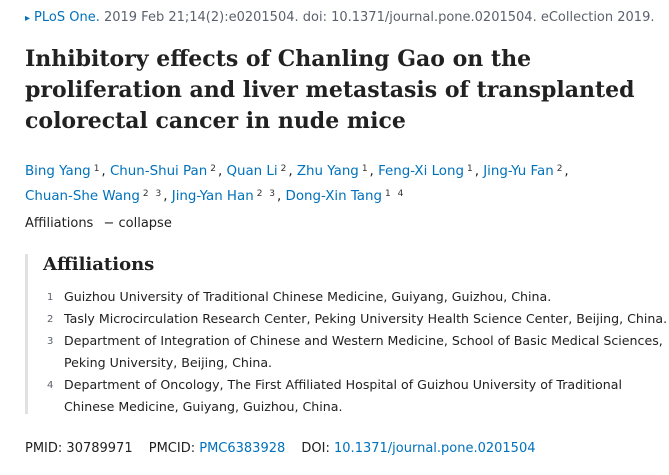 The image size is (669, 475). I want to click on collapse-affiliations-button: − collapse, so click(137, 223).